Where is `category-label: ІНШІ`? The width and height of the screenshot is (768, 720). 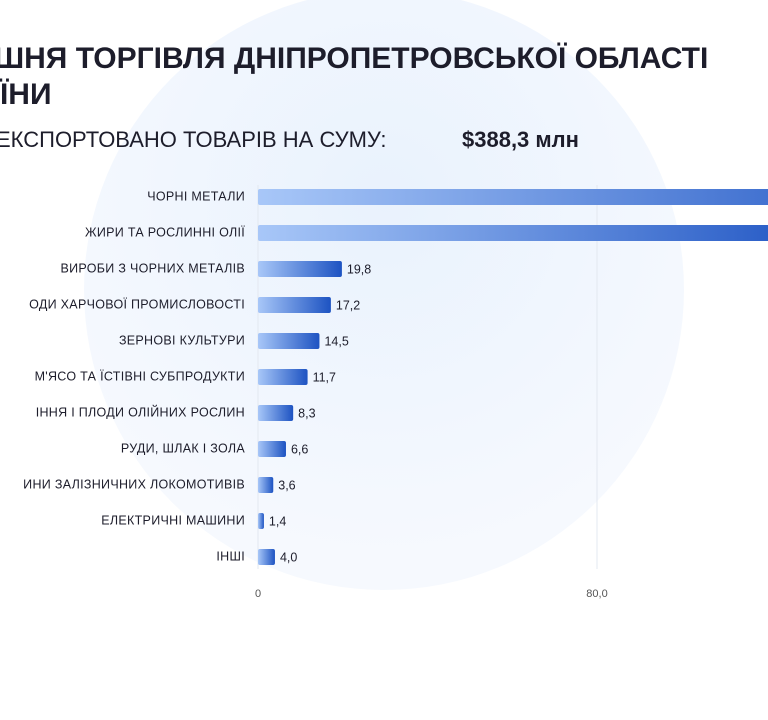
category-label: ІНШІ is located at coordinates (230, 556).